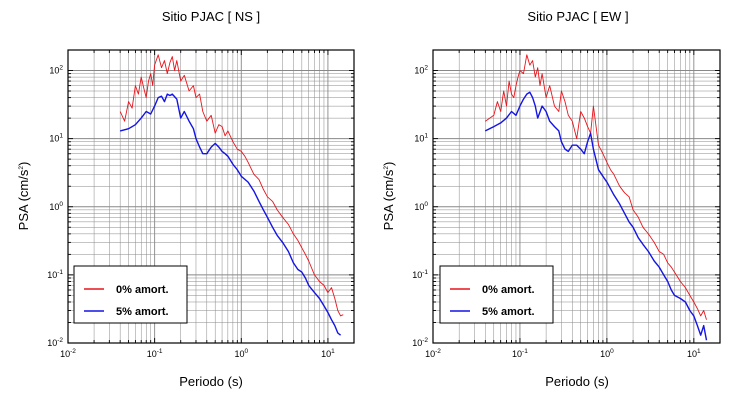 The height and width of the screenshot is (400, 730). What do you see at coordinates (142, 290) in the screenshot?
I see `legend-entry-ns-0: 0% amort.` at bounding box center [142, 290].